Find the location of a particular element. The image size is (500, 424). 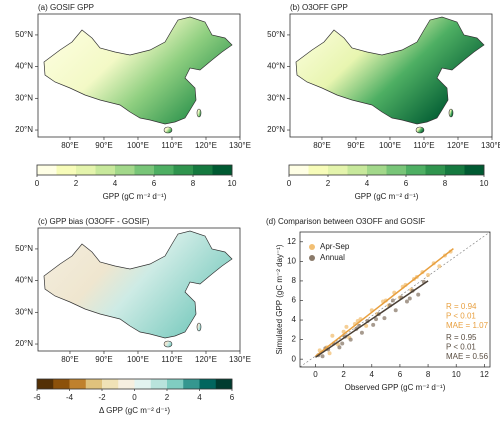

legend-label: Annual is located at coordinates (332, 257).